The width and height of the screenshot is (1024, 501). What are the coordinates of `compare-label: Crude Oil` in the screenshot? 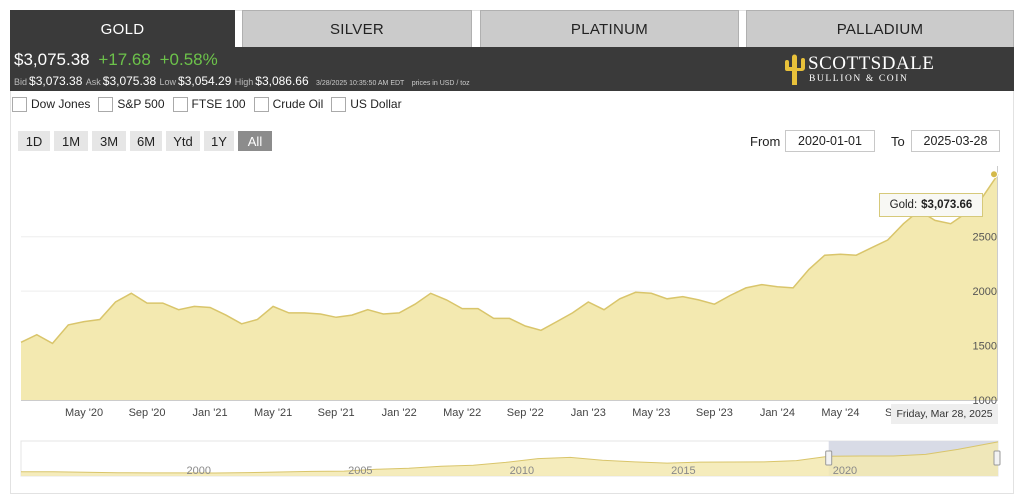 It's located at (298, 104).